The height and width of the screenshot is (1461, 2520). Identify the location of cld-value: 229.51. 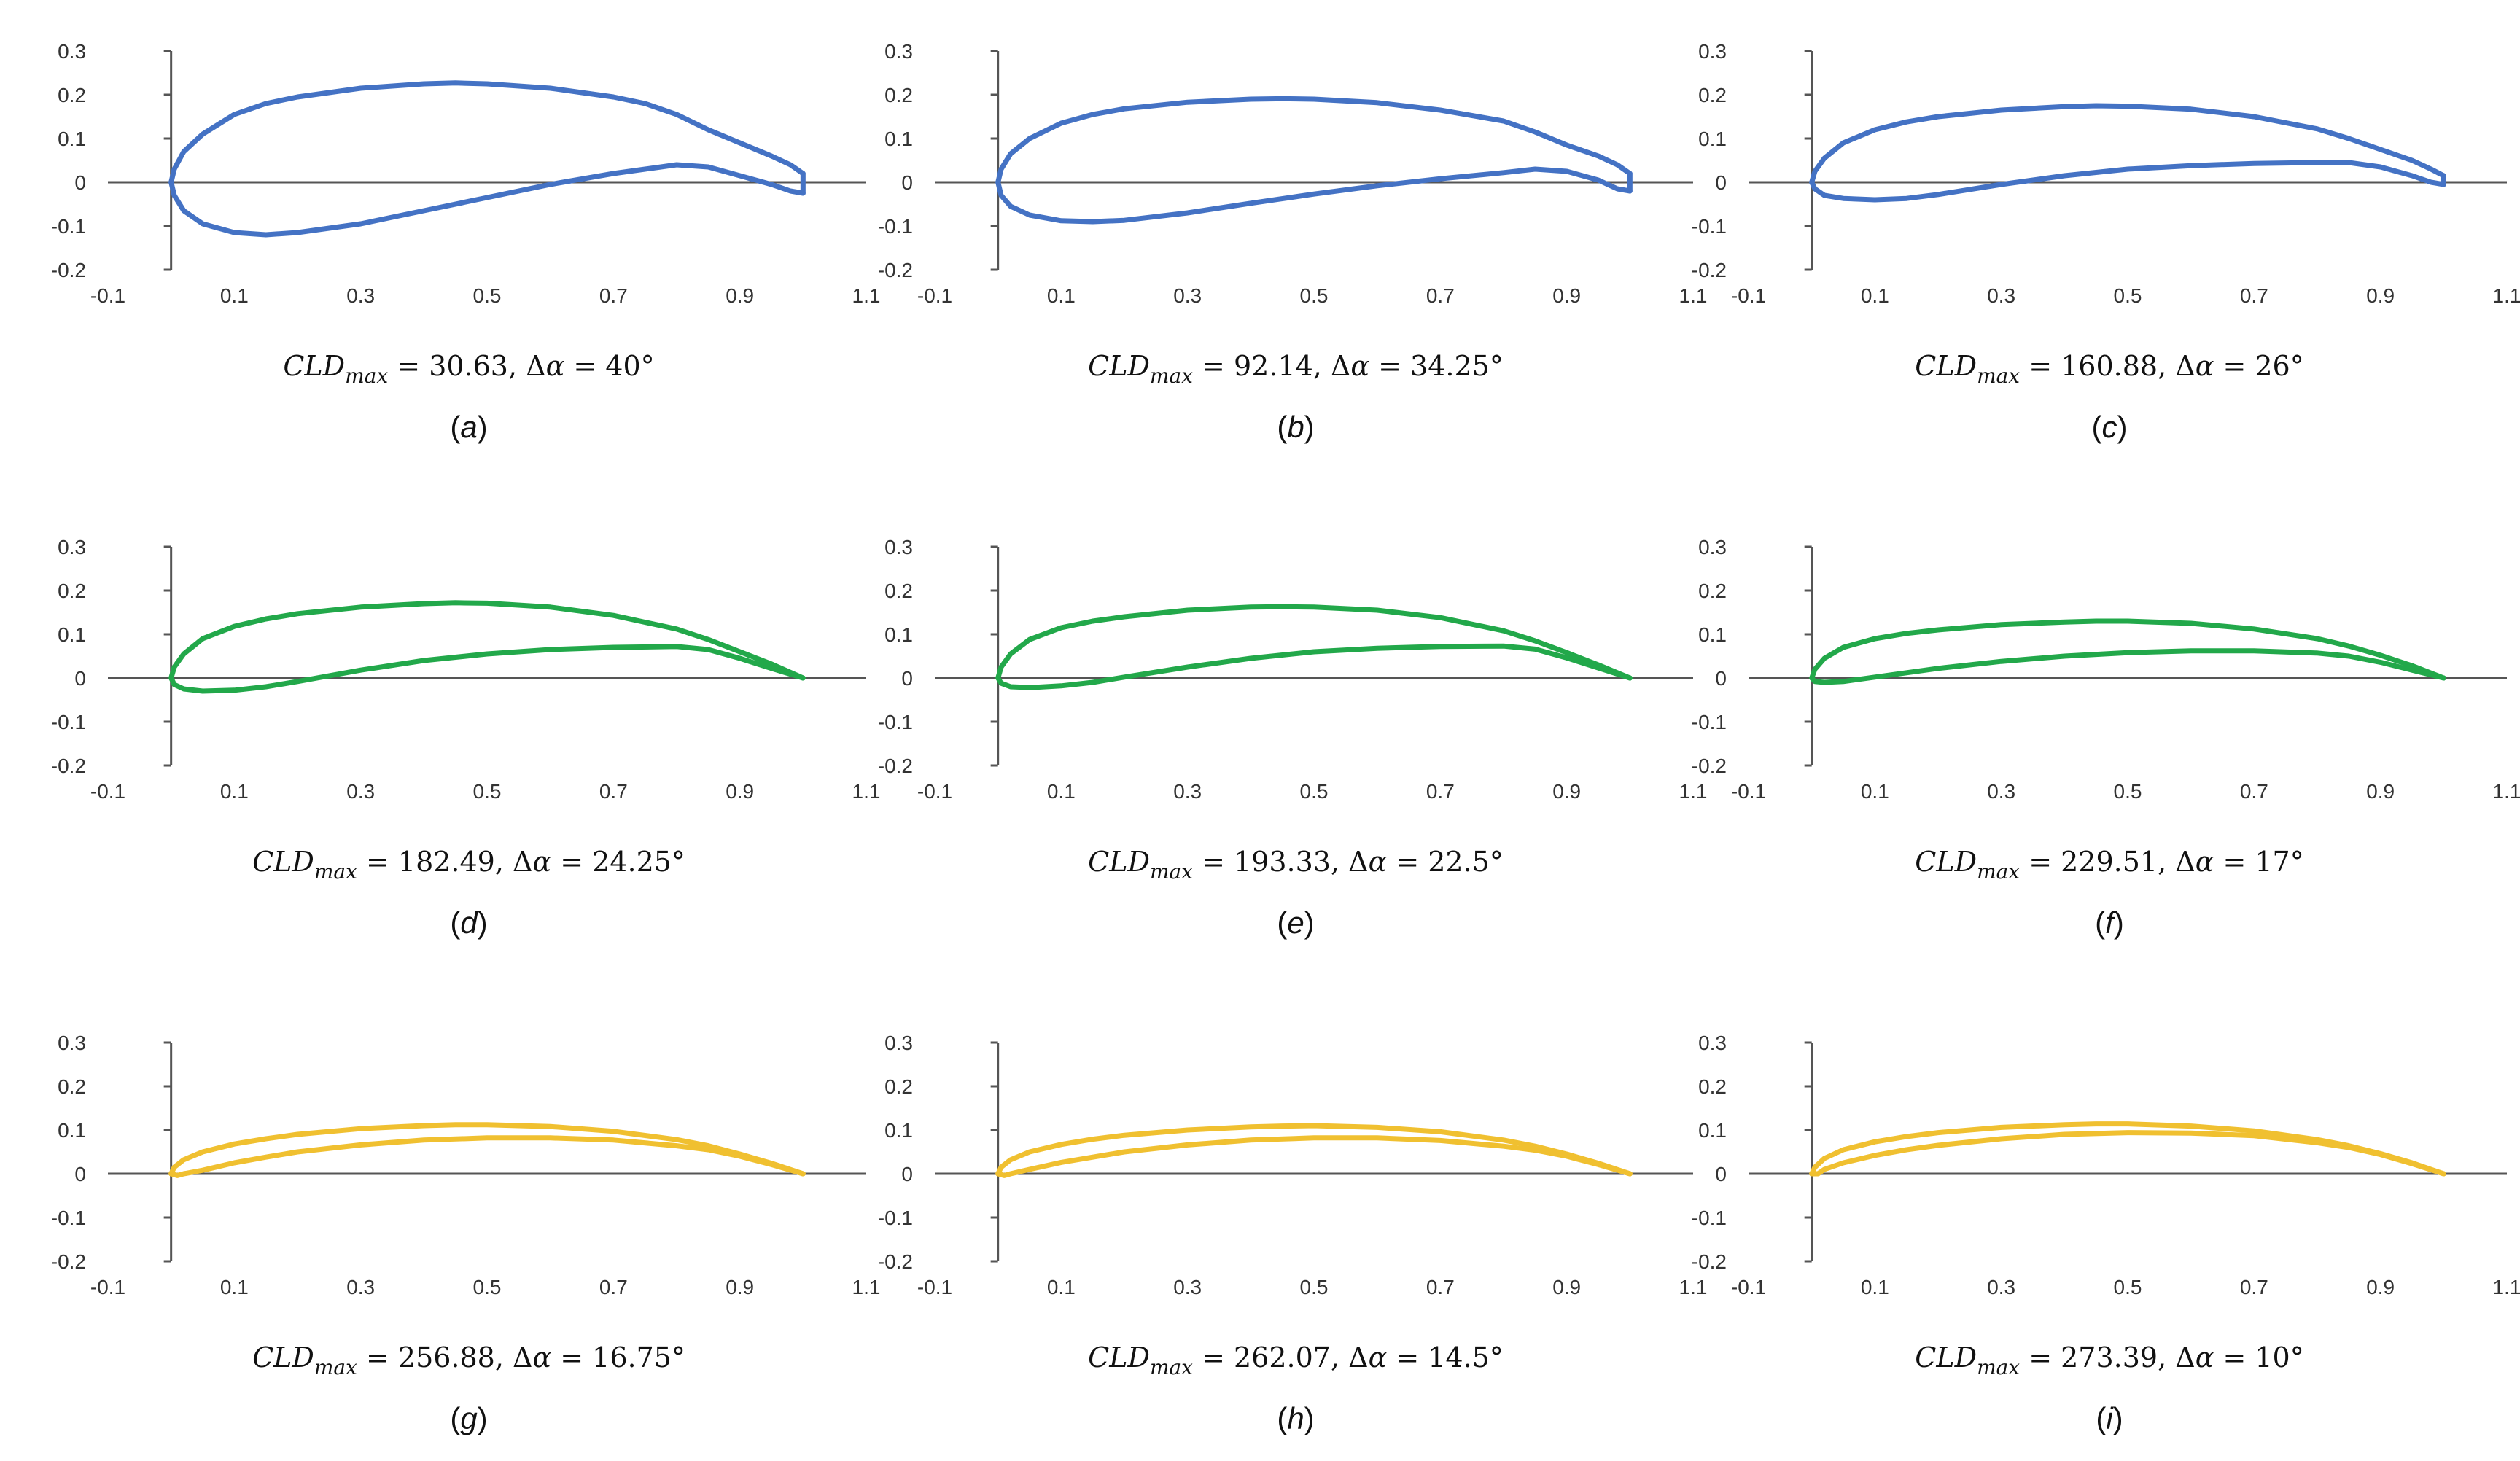
(2109, 862).